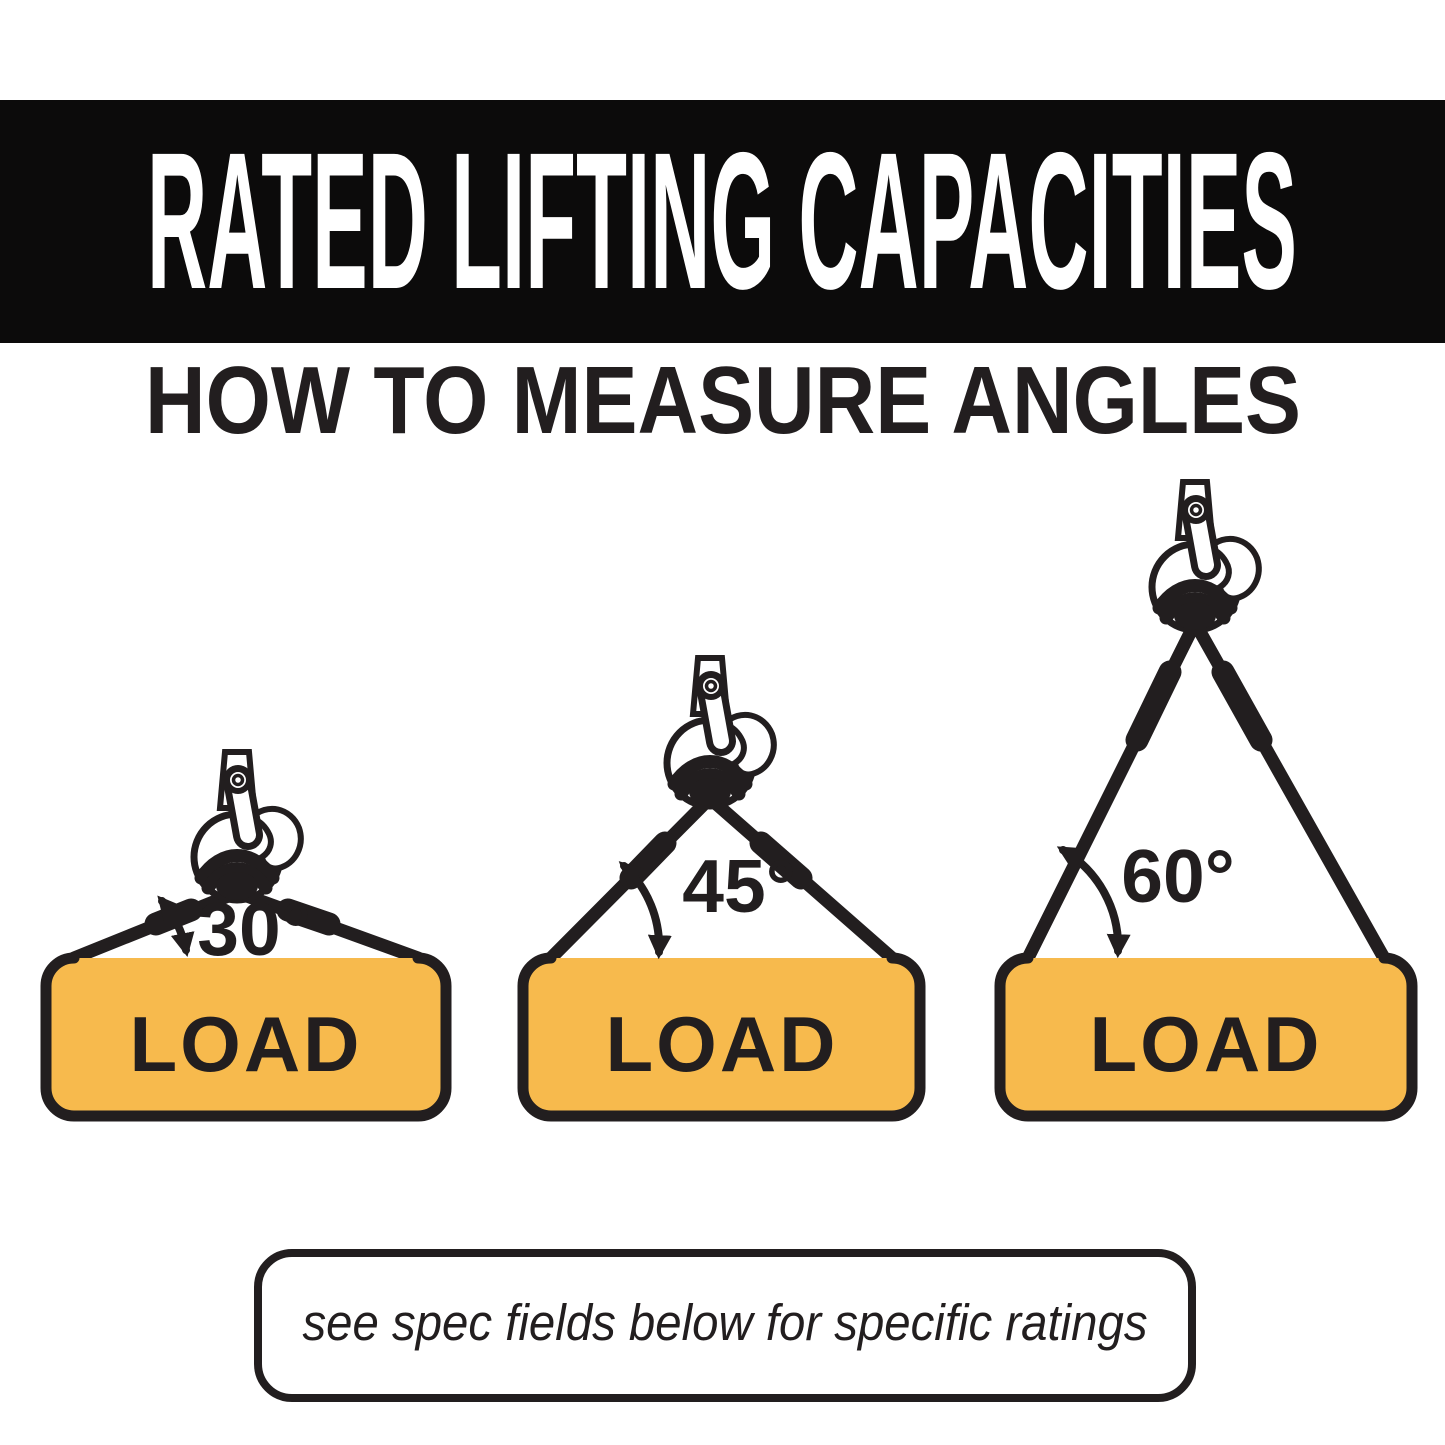  I want to click on note-box, so click(725, 1325).